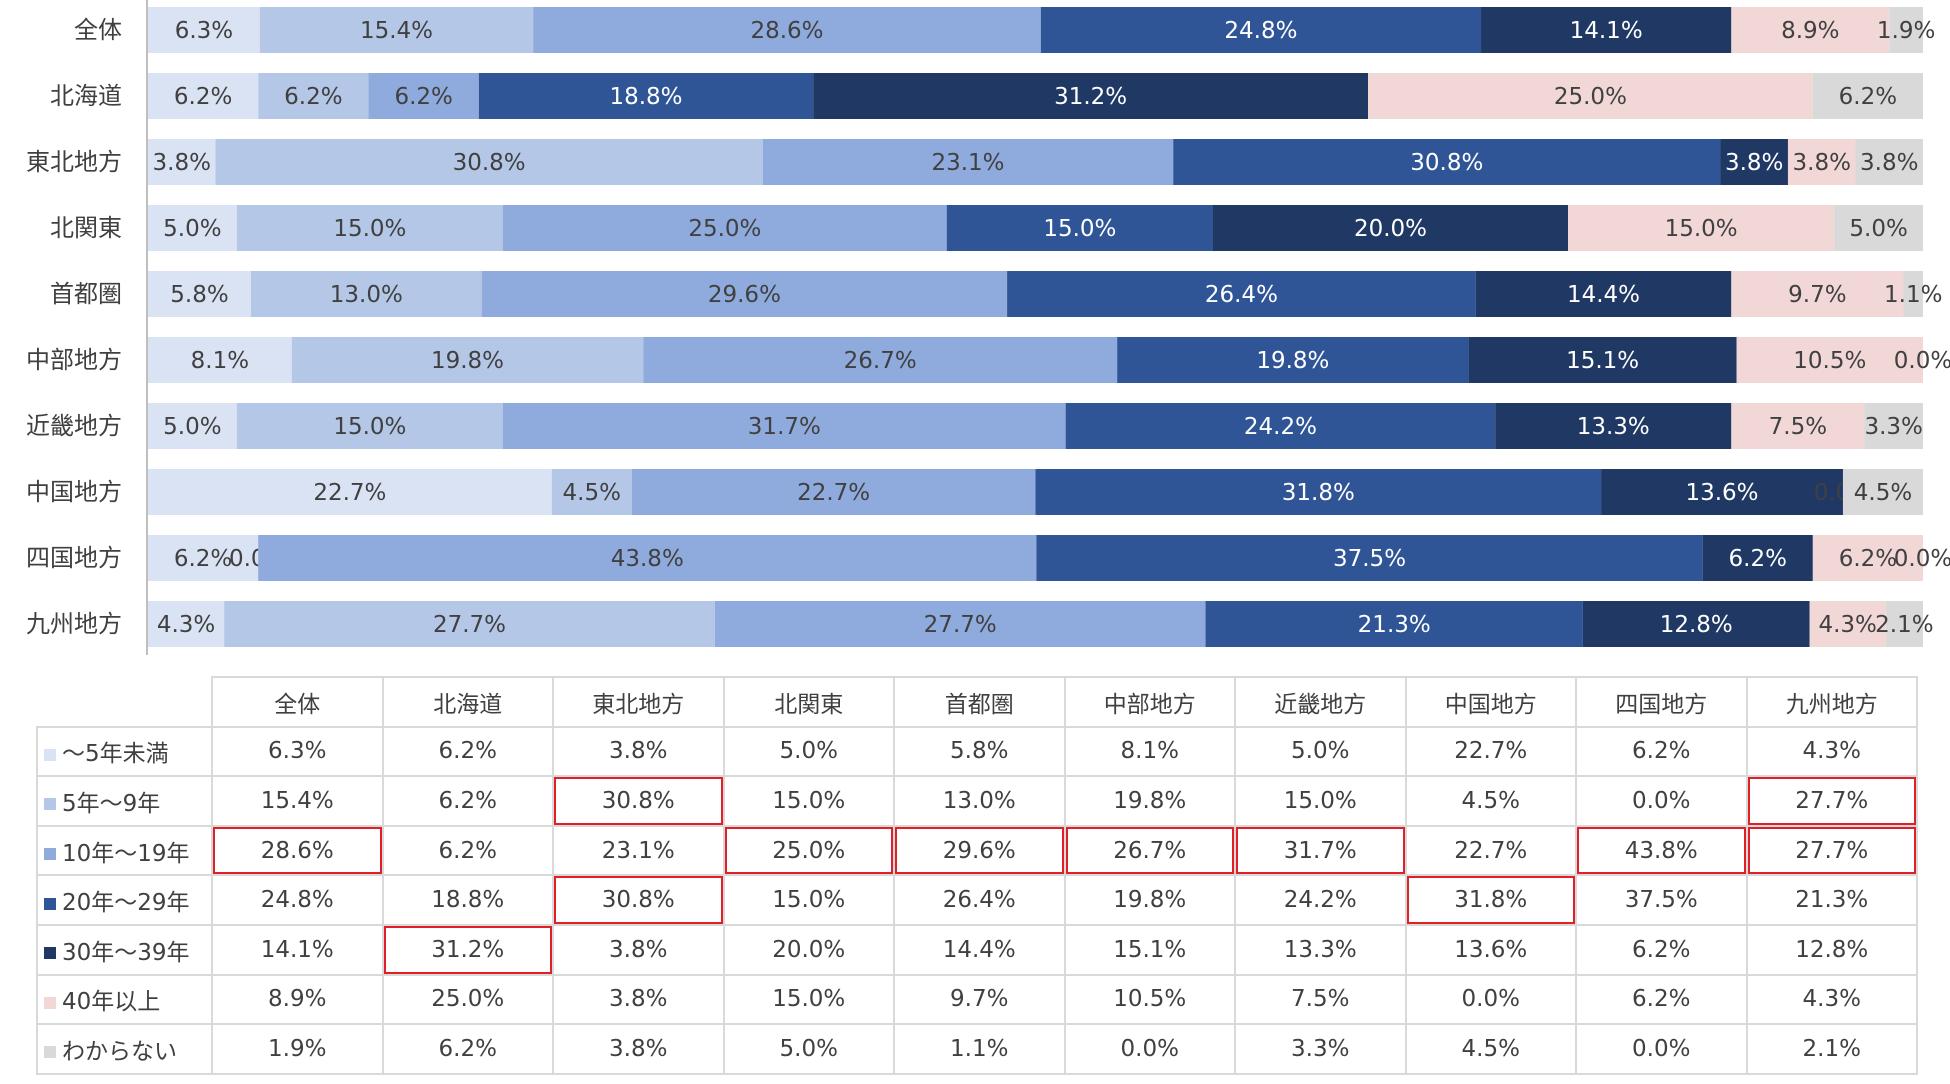 Image resolution: width=1950 pixels, height=1084 pixels. I want to click on data-label: 13.0%, so click(366, 295).